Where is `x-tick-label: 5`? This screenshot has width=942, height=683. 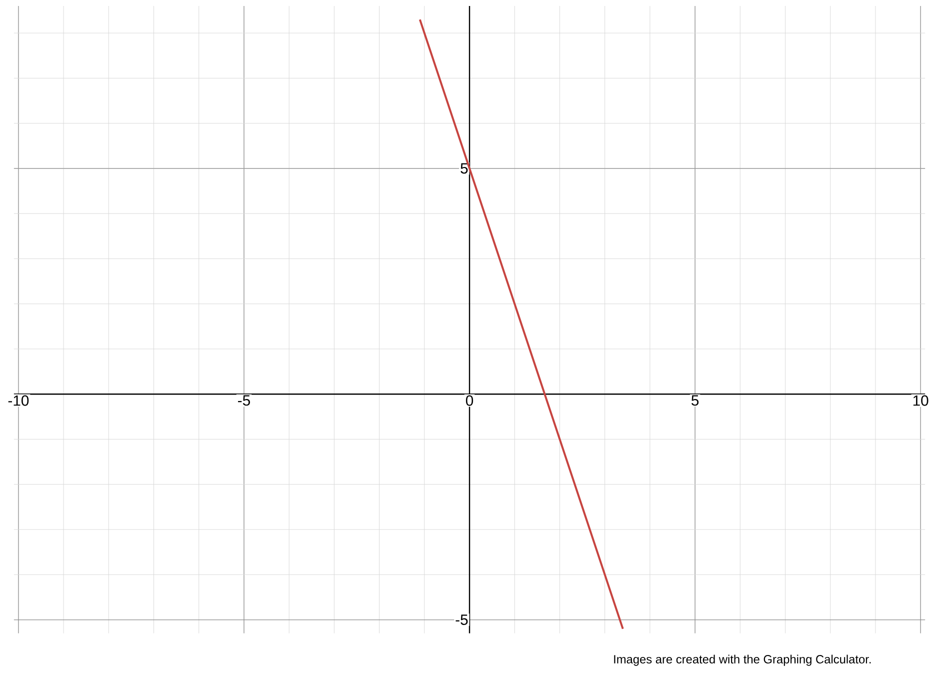 x-tick-label: 5 is located at coordinates (695, 400).